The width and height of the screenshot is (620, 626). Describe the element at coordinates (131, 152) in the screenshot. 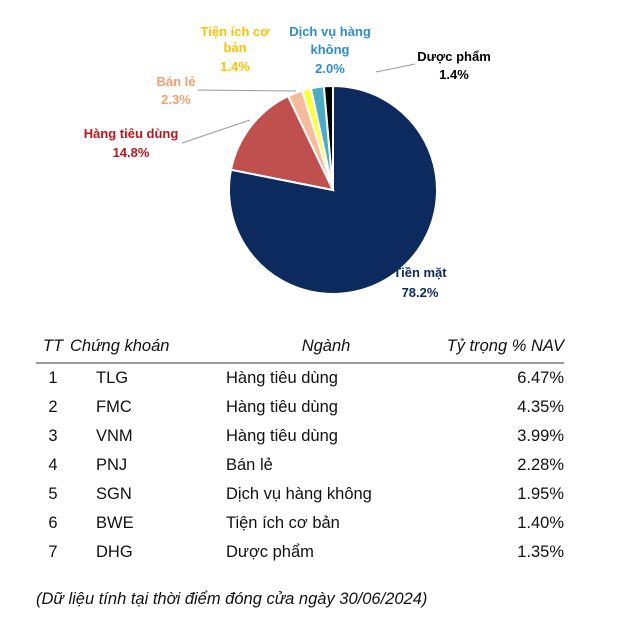

I see `slice-value: 14.8%` at that location.